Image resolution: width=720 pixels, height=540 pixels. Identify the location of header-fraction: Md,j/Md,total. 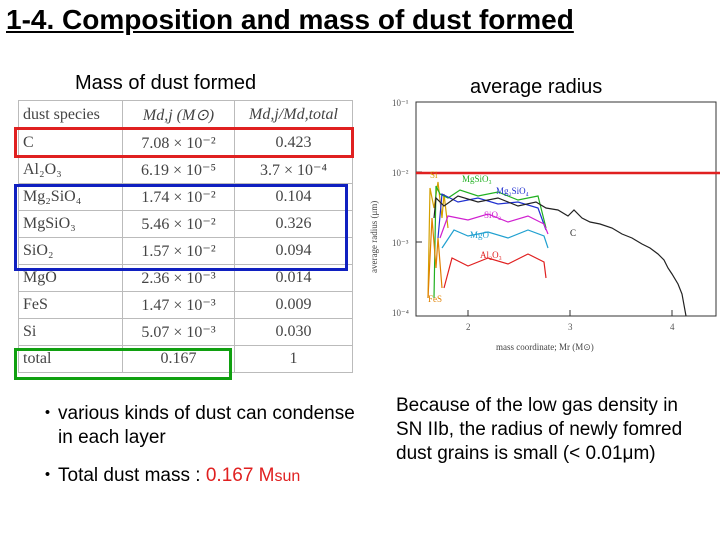
(293, 115).